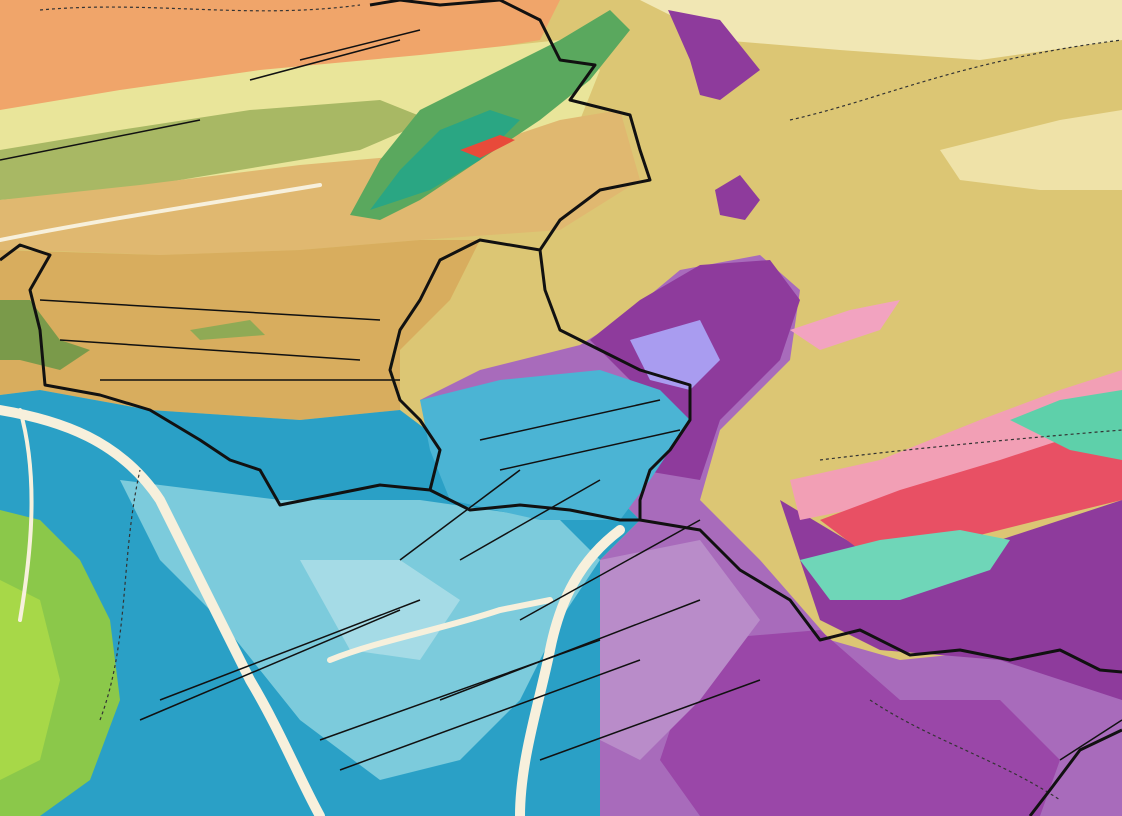  Describe the element at coordinates (971, 485) in the screenshot. I see `region-red-band` at that location.